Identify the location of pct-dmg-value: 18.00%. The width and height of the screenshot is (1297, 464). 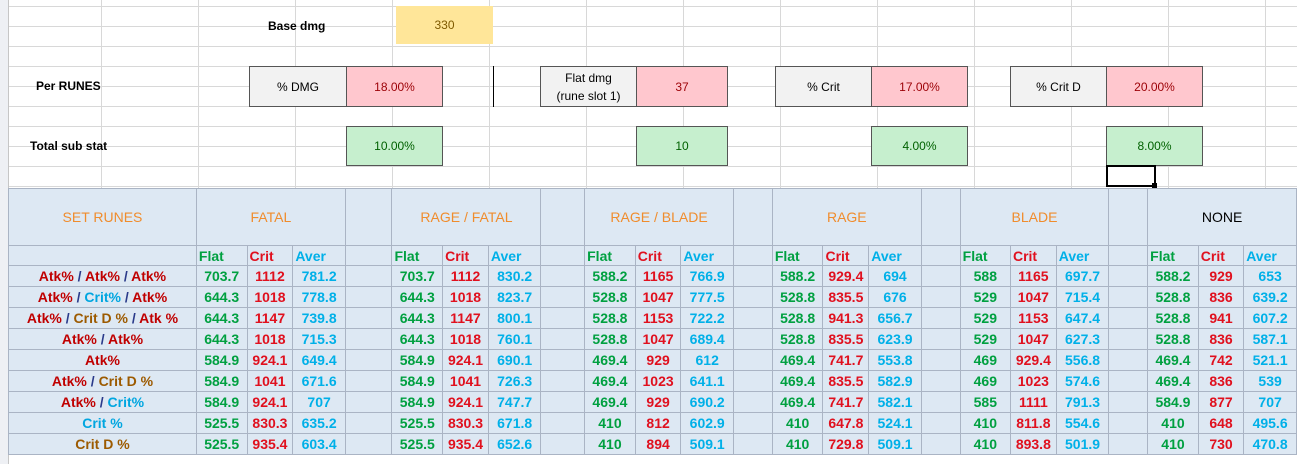
(394, 86).